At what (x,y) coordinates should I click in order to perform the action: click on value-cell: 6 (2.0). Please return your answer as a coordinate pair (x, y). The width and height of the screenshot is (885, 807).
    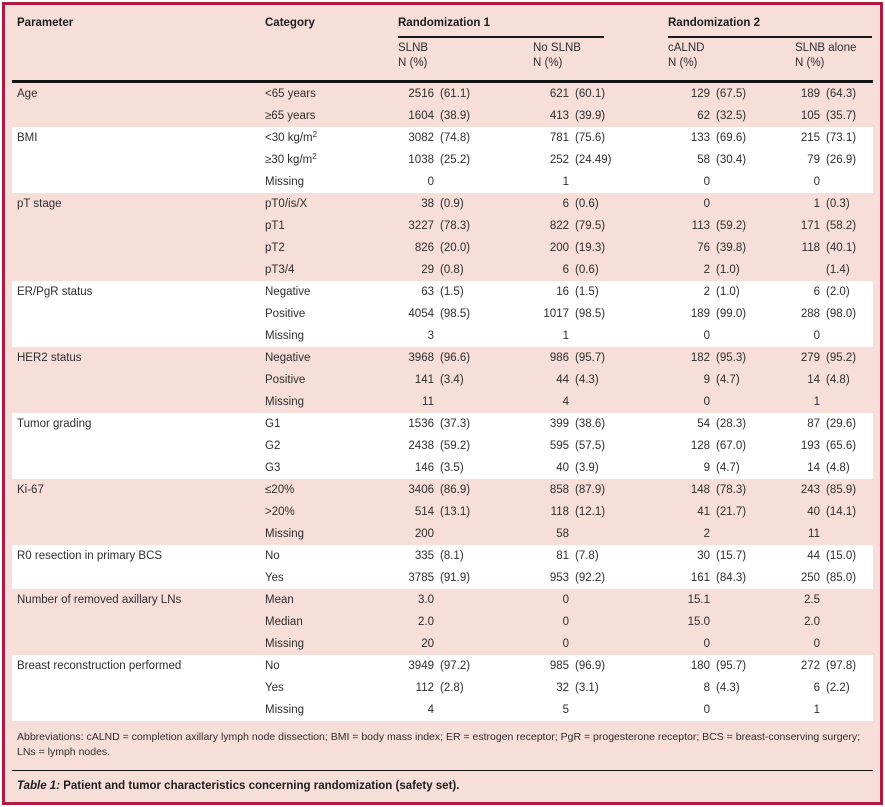
    Looking at the image, I should click on (833, 292).